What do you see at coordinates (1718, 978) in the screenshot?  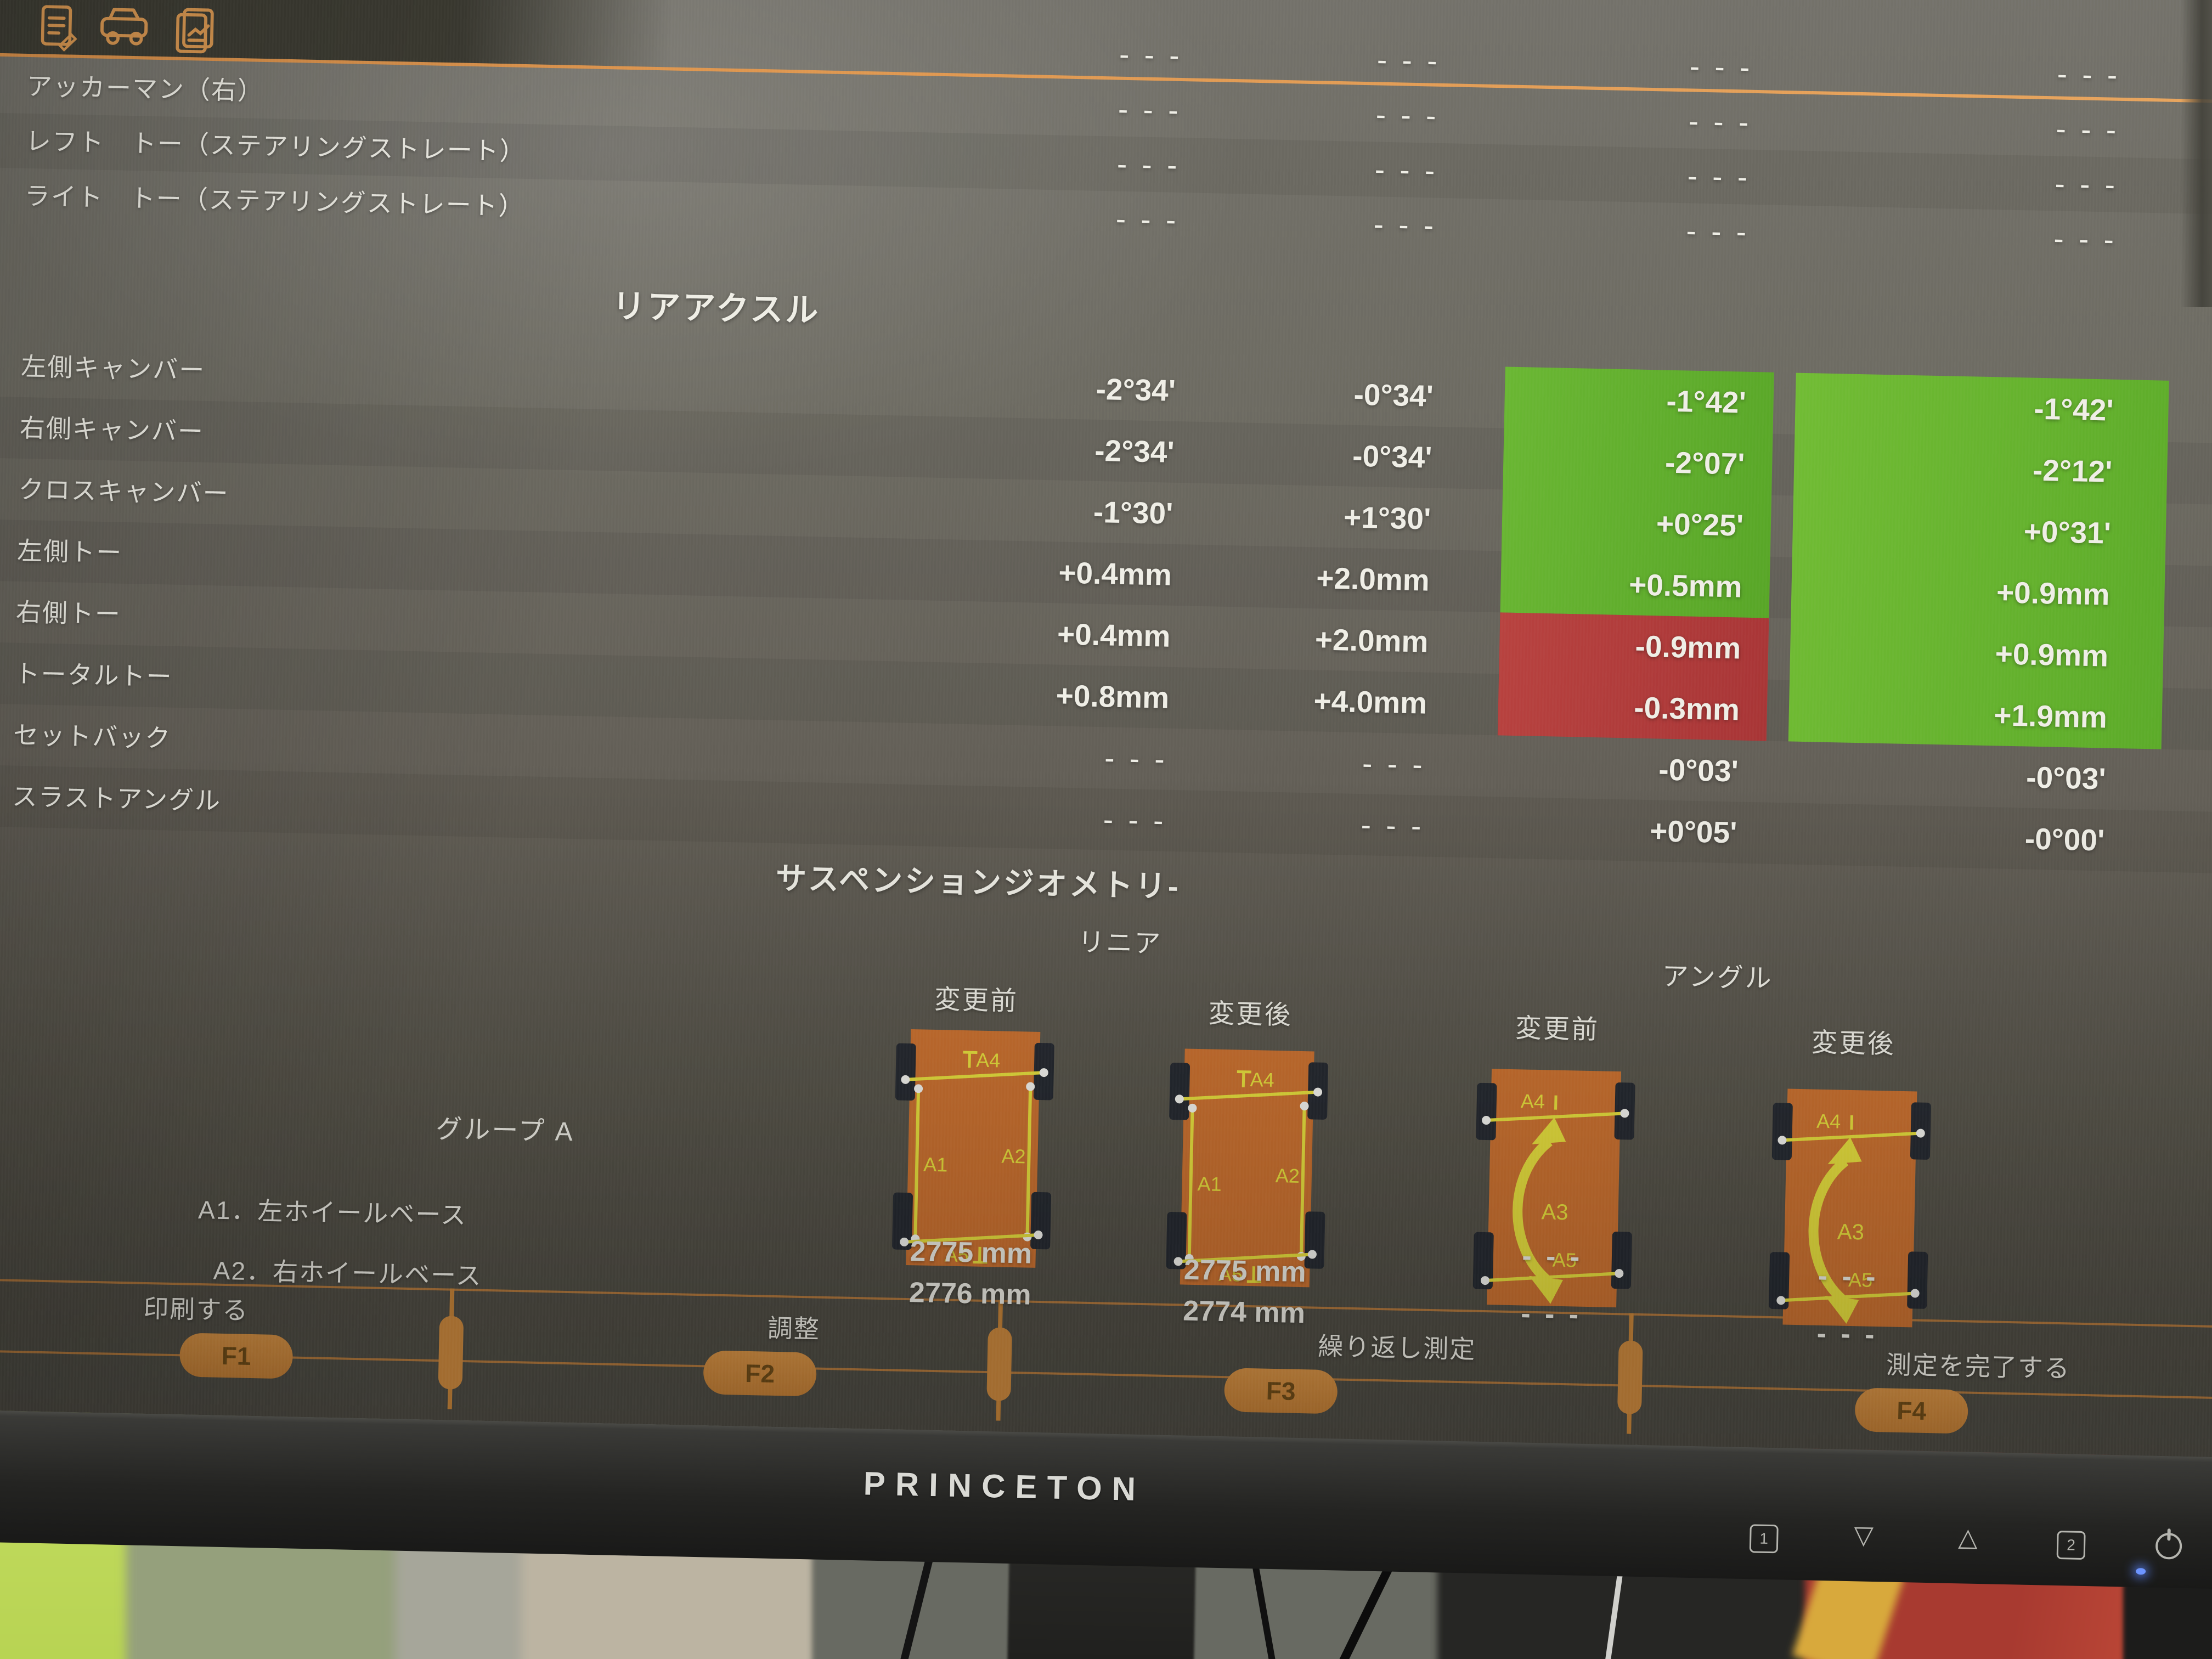 I see `angle-header: アングル` at bounding box center [1718, 978].